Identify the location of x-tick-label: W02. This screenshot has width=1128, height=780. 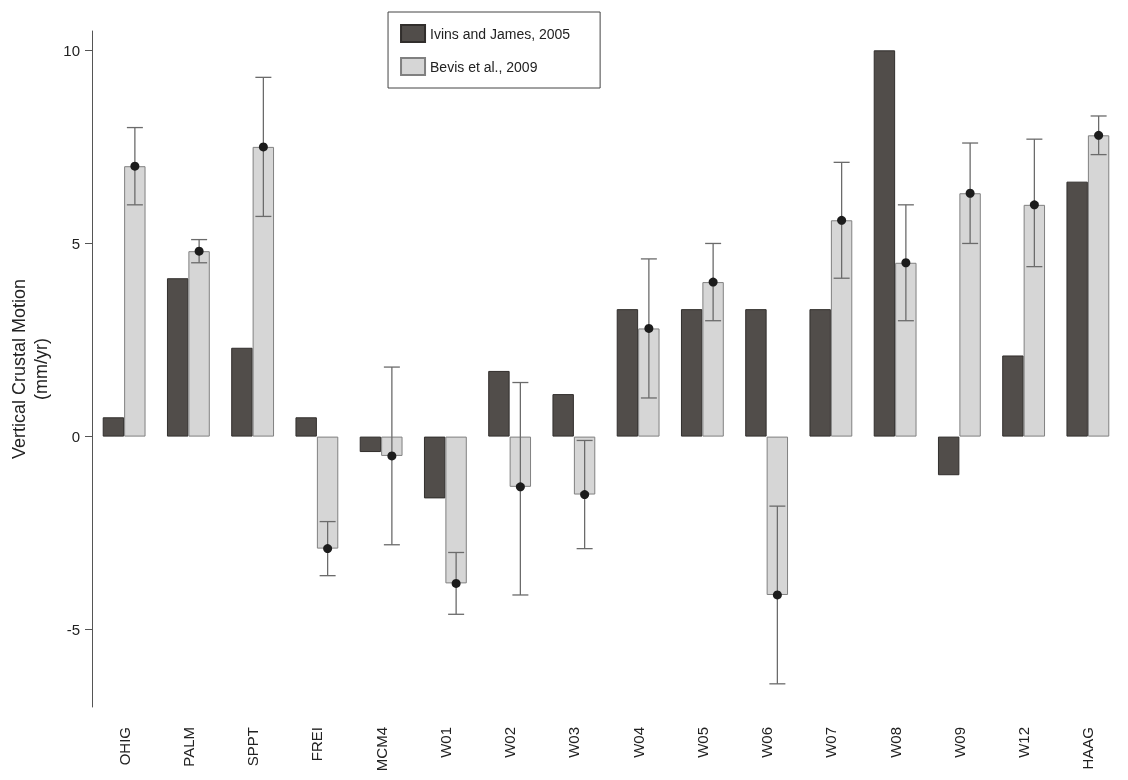
(510, 742).